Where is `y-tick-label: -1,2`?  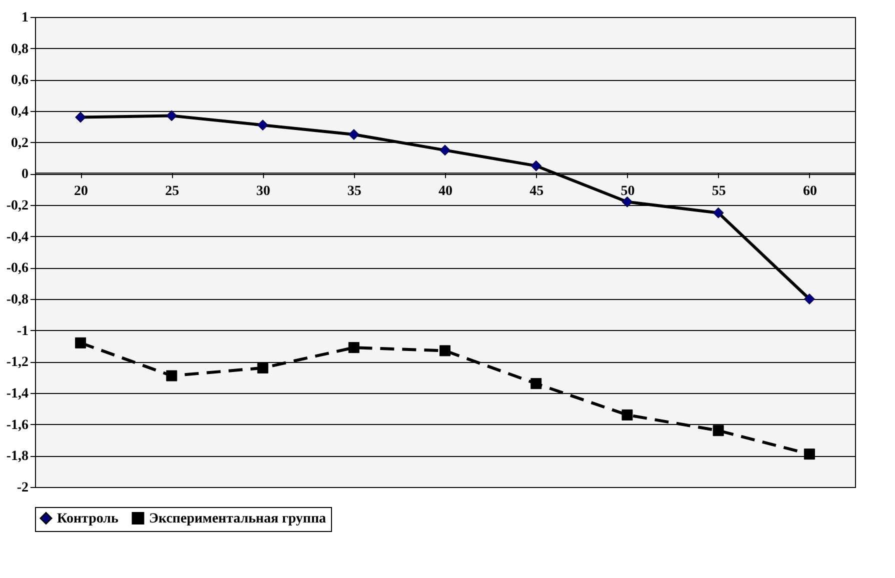
y-tick-label: -1,2 is located at coordinates (17, 362).